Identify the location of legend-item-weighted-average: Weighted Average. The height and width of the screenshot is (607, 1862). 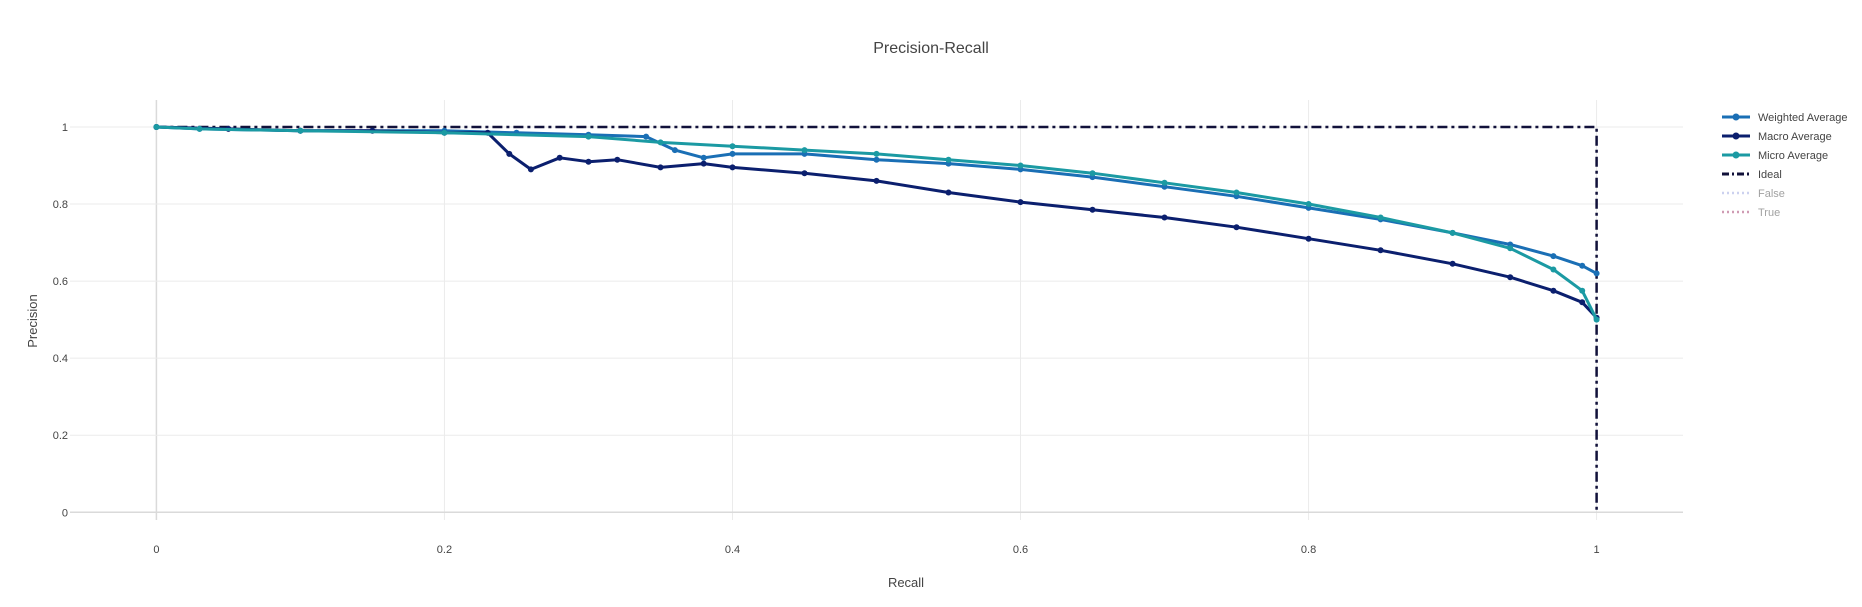
(1785, 118).